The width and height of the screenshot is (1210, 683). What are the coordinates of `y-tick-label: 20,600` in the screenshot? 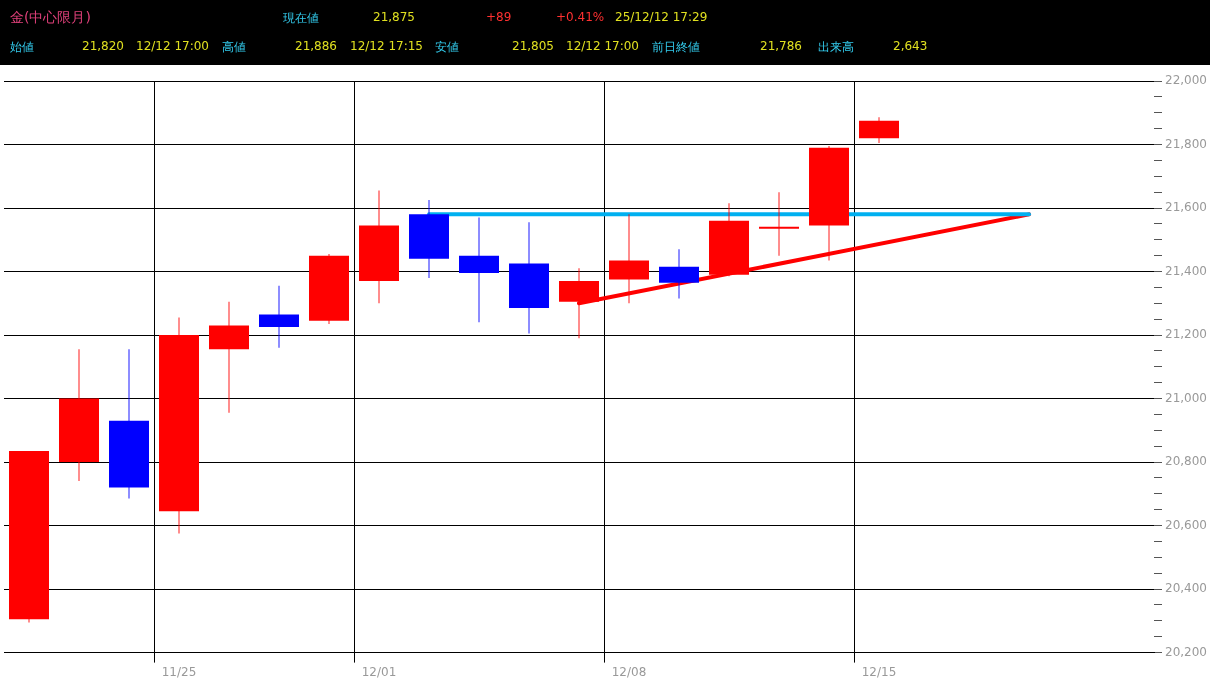 It's located at (1186, 524).